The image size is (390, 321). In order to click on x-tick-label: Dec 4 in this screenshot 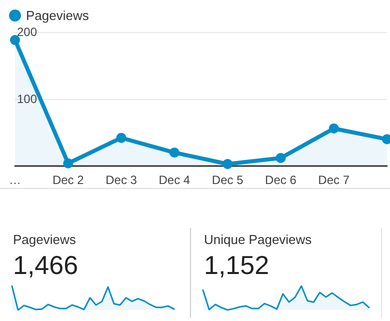, I will do `click(174, 180)`.